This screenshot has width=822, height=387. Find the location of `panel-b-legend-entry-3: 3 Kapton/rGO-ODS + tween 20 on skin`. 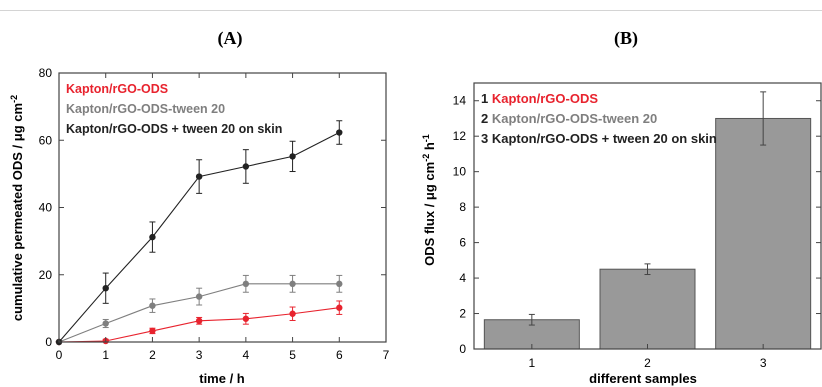

panel-b-legend-entry-3: 3 Kapton/rGO-ODS + tween 20 on skin is located at coordinates (599, 138).